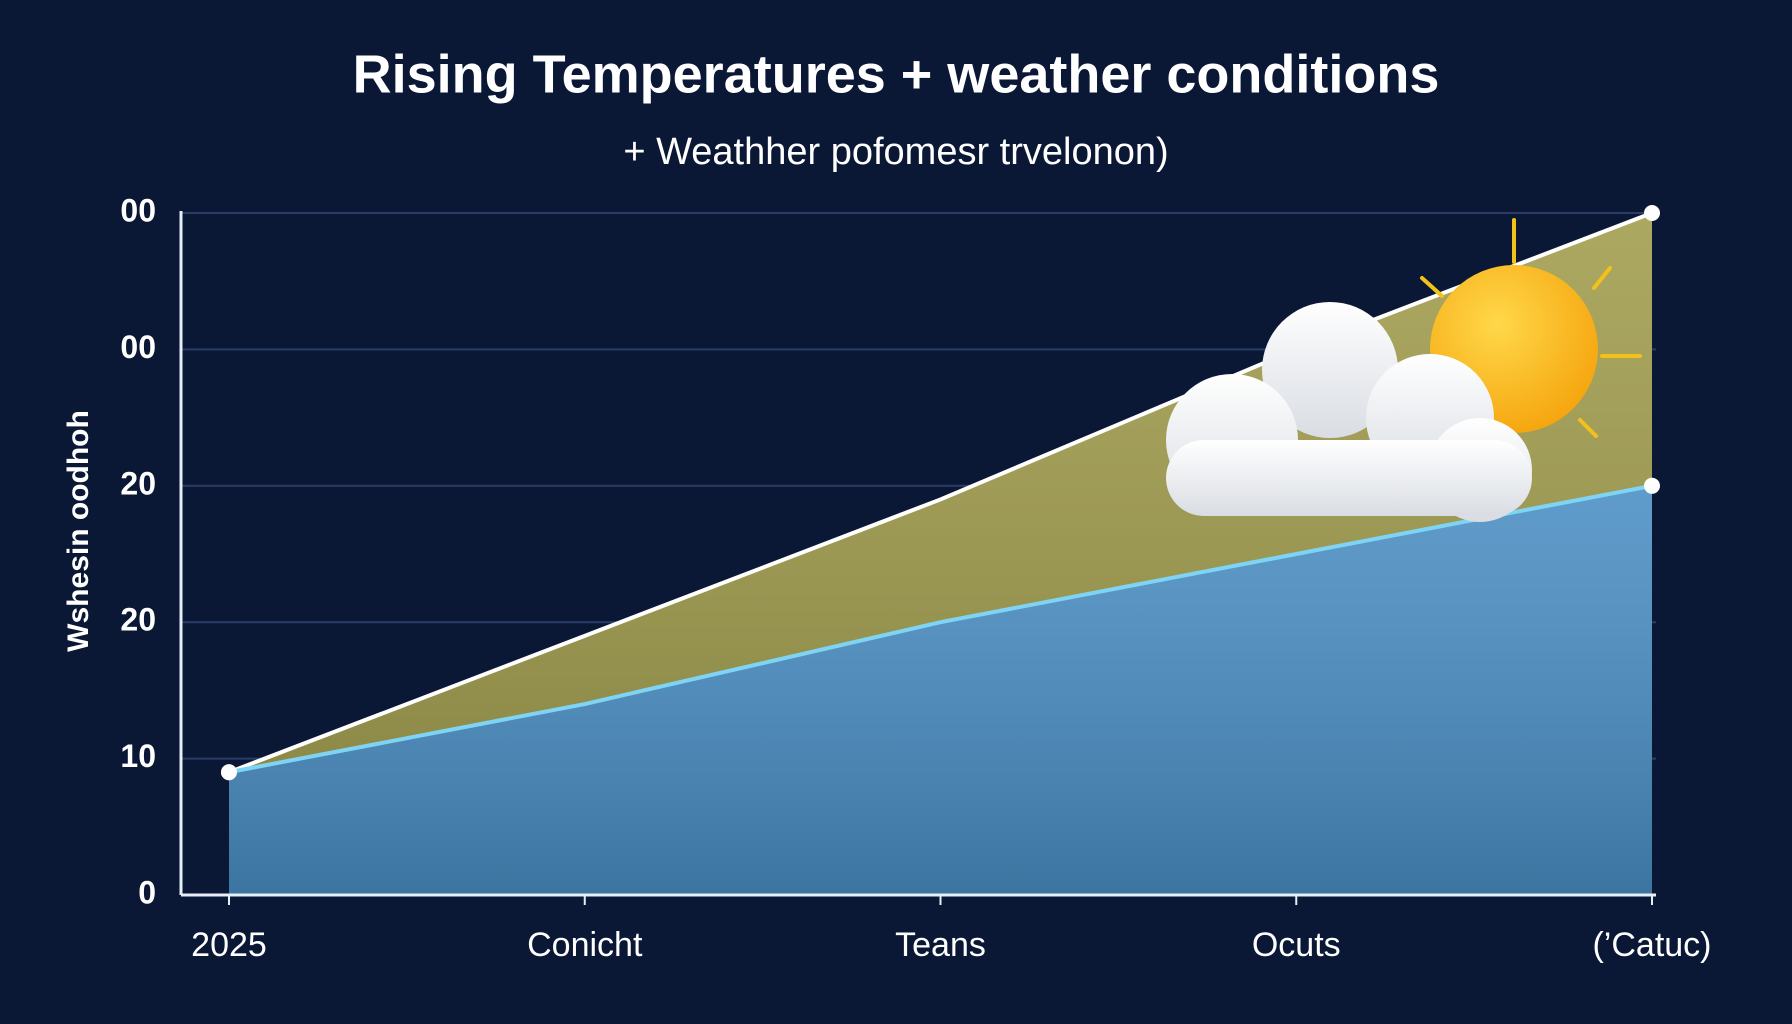  What do you see at coordinates (585, 945) in the screenshot?
I see `x-tick-label: Conicht` at bounding box center [585, 945].